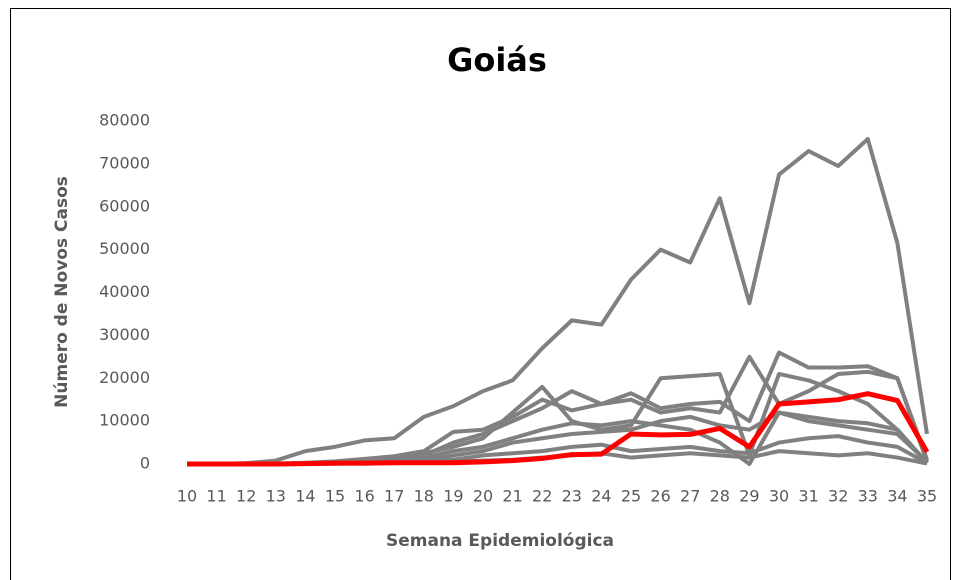 Image resolution: width=958 pixels, height=580 pixels. I want to click on y-tick-label: 50000, so click(124, 248).